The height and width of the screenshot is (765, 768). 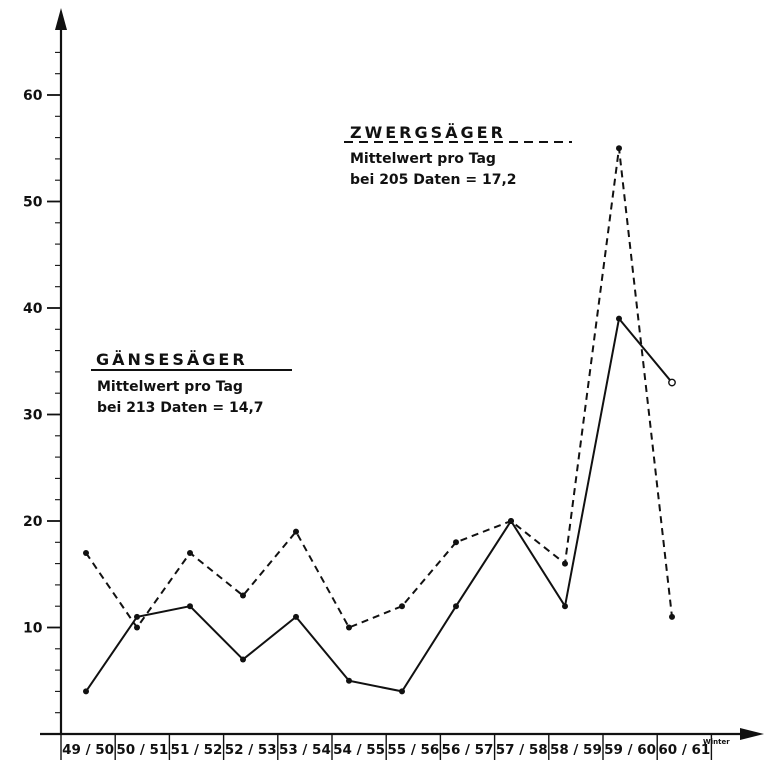 I want to click on x-tick-label: 59 / 60, so click(x=630, y=750).